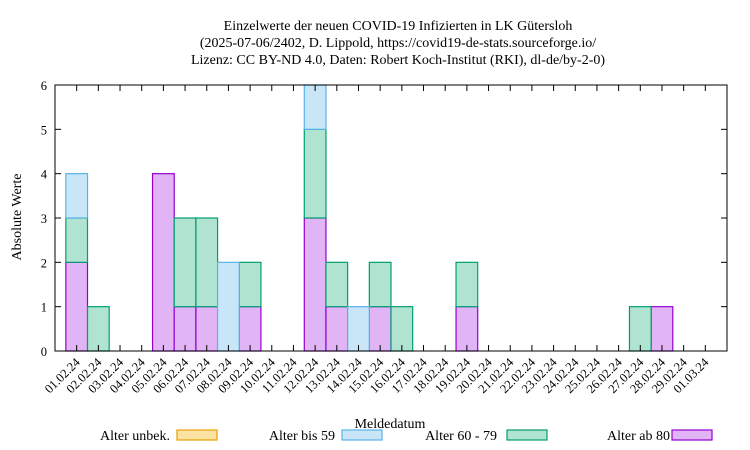 The height and width of the screenshot is (450, 750). I want to click on bar-alter-ab-80-28.02.24, so click(662, 329).